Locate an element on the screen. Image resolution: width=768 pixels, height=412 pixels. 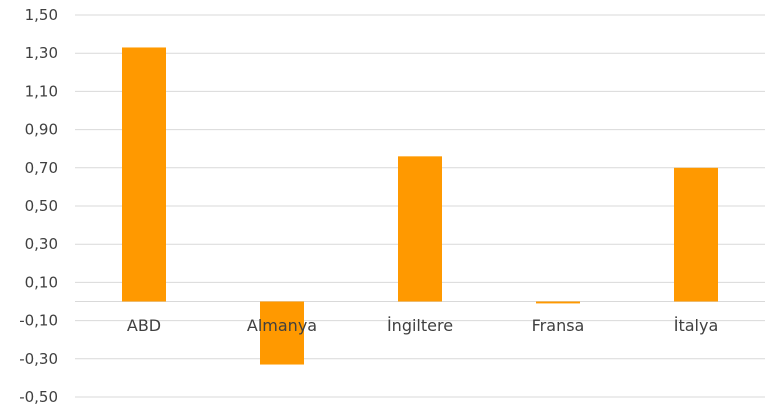
x-axis-category-labels: ABD Almanya İngiltere Fransa İtalya is located at coordinates (422, 325).